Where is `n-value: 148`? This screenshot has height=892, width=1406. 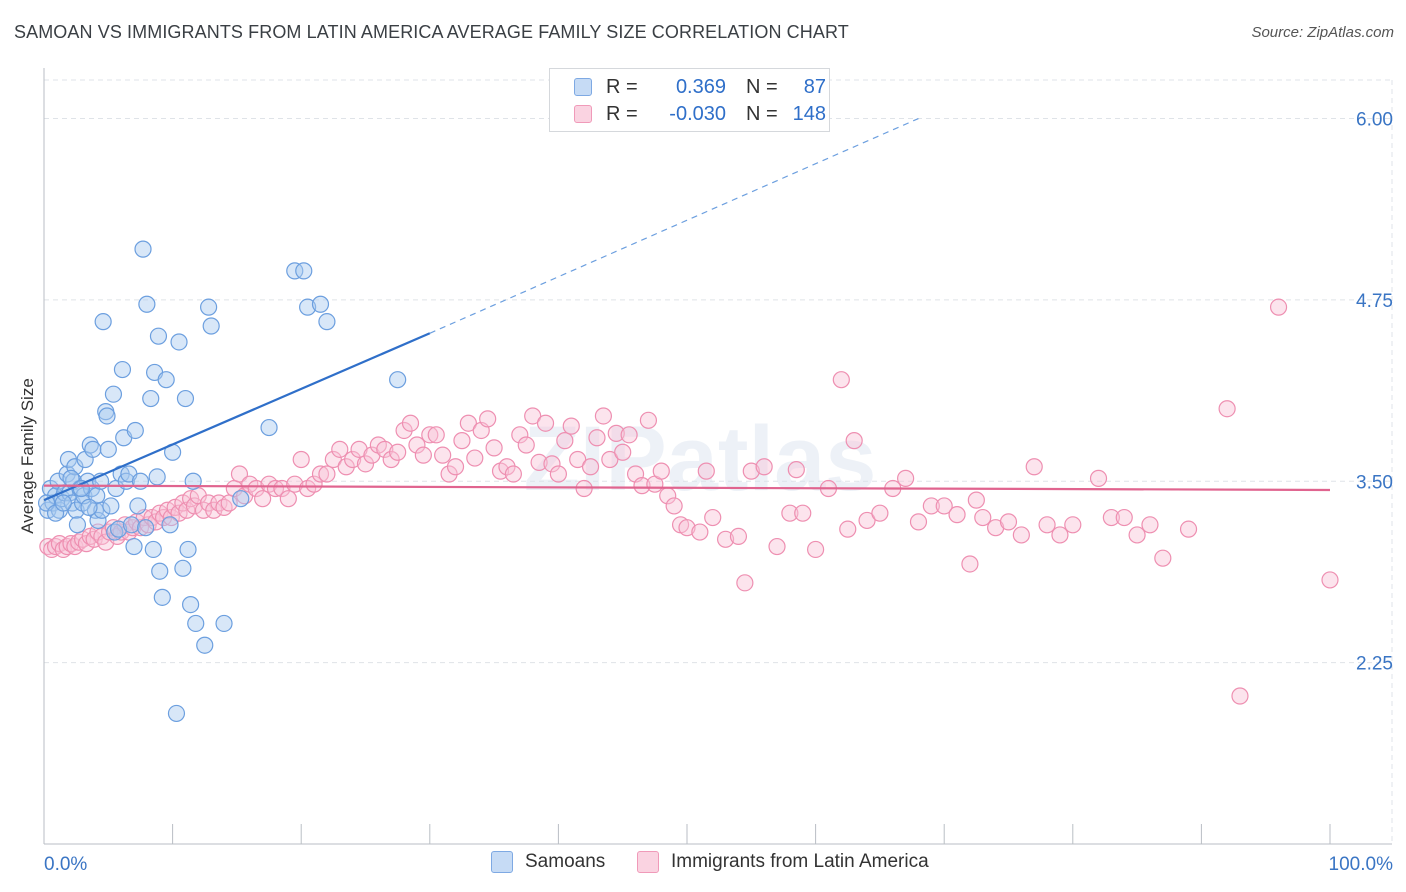
n-value: 148 is located at coordinates (809, 113).